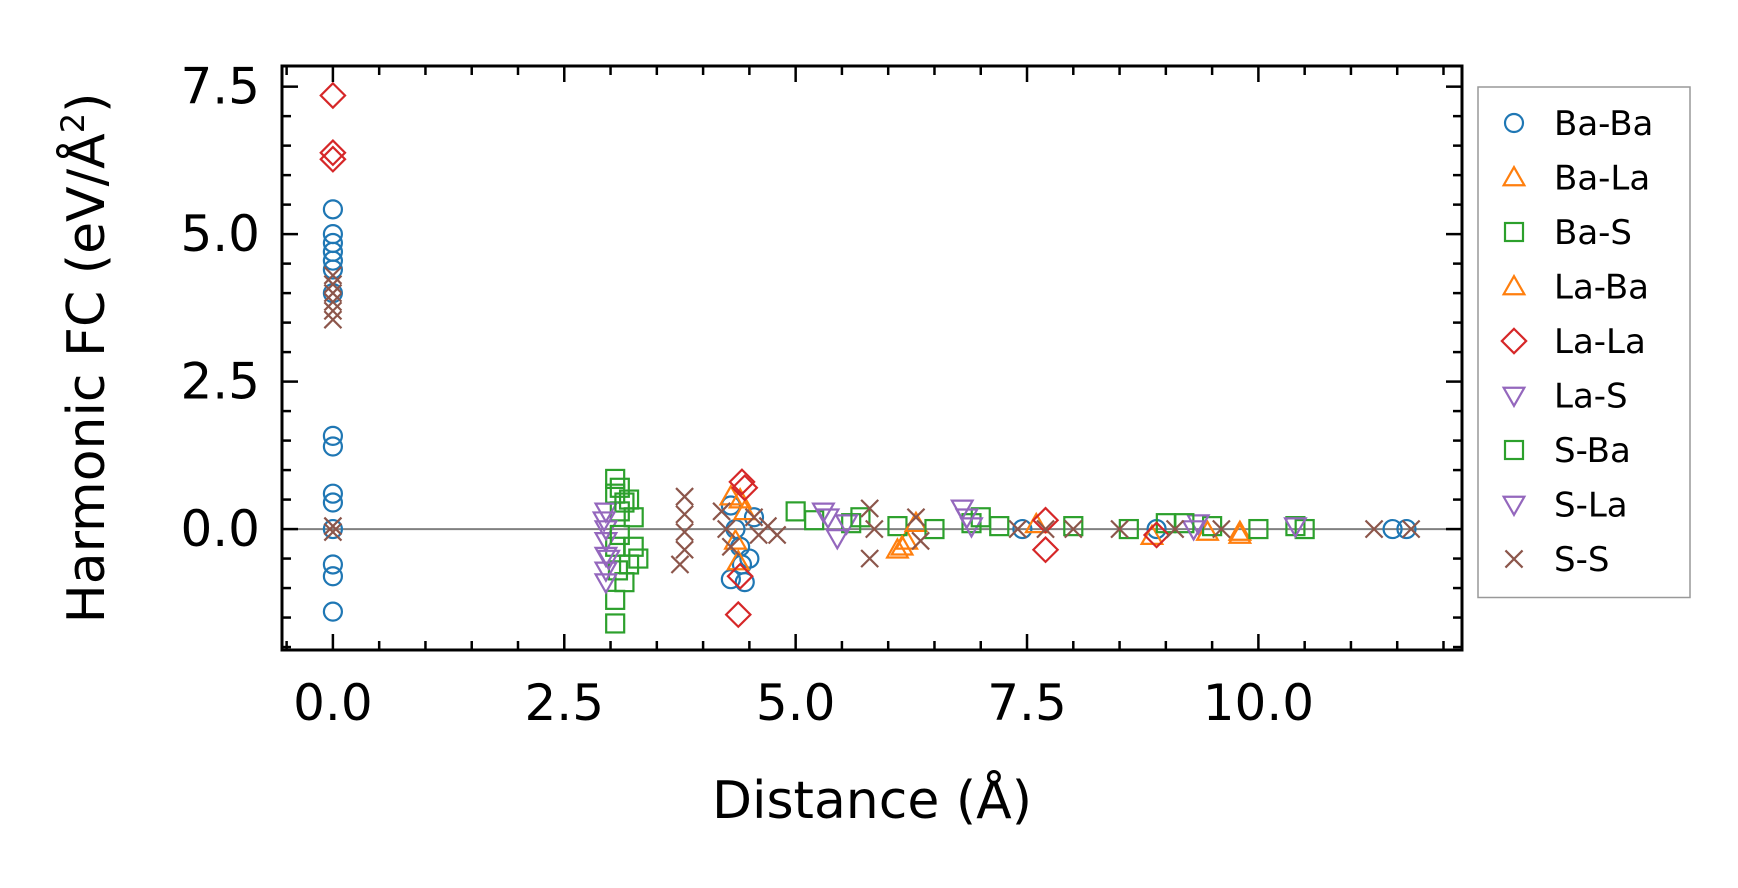 Image resolution: width=1738 pixels, height=888 pixels. What do you see at coordinates (1564, 506) in the screenshot?
I see `legend-item: S-La` at bounding box center [1564, 506].